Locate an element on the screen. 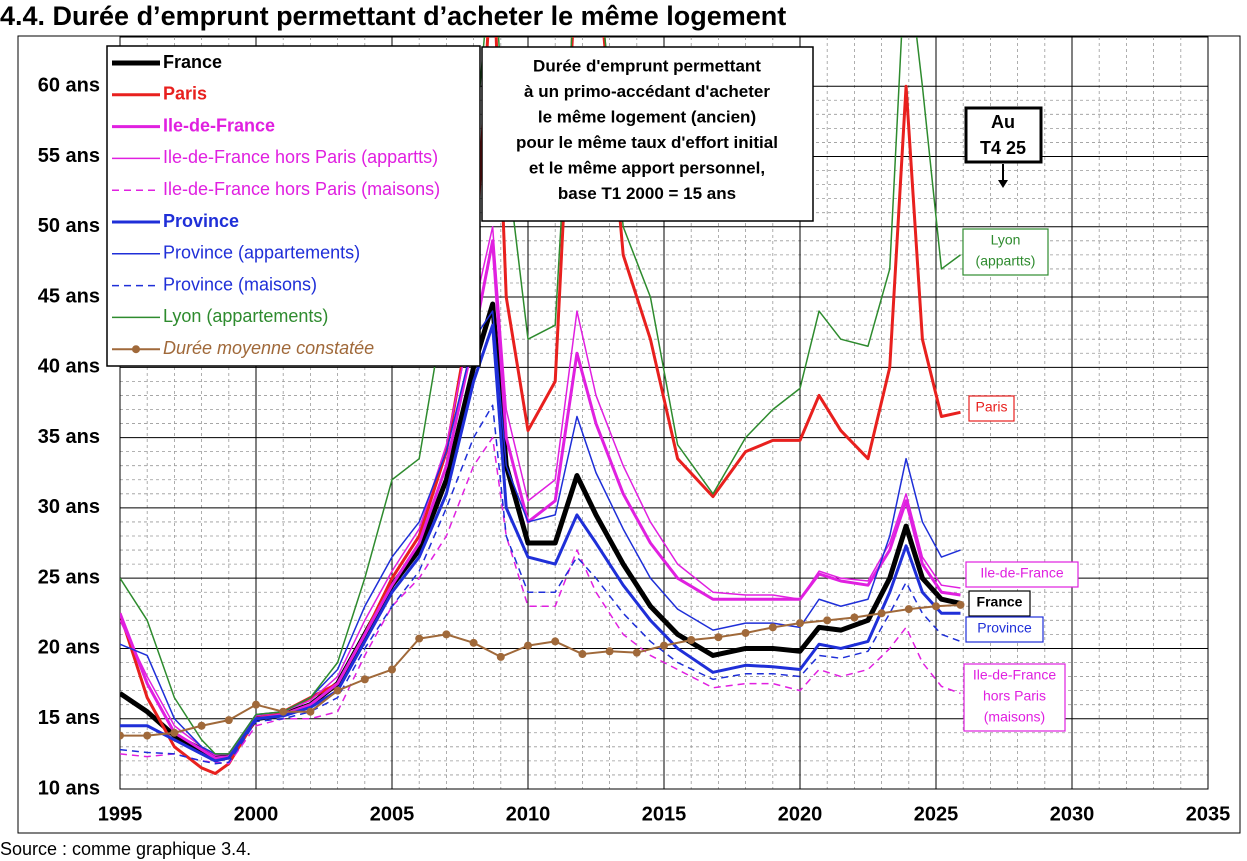 The height and width of the screenshot is (861, 1247). x-tick-label: 2015 is located at coordinates (664, 814).